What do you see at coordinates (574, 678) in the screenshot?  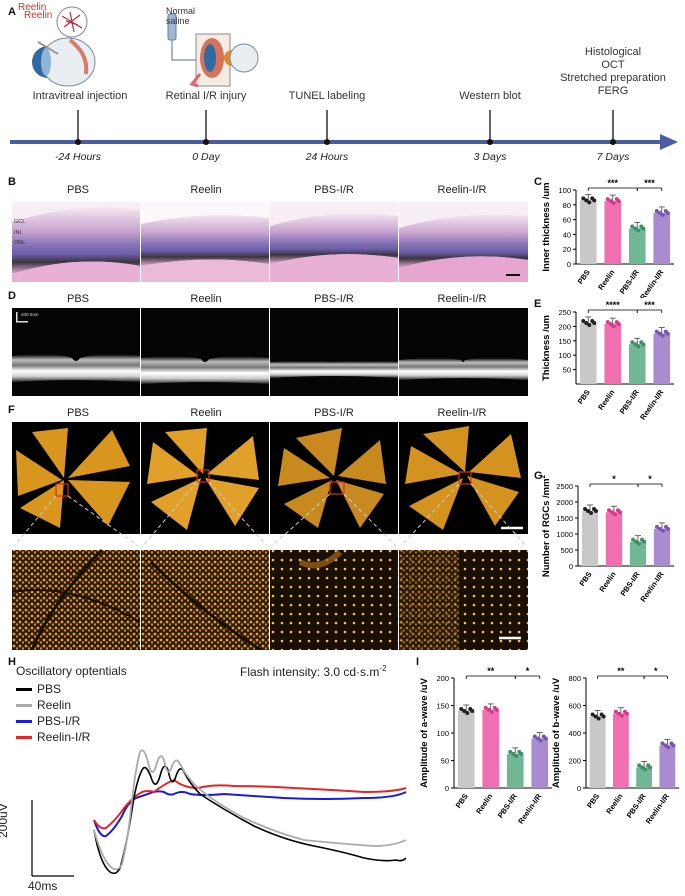 I see `tick-label-y: 800` at bounding box center [574, 678].